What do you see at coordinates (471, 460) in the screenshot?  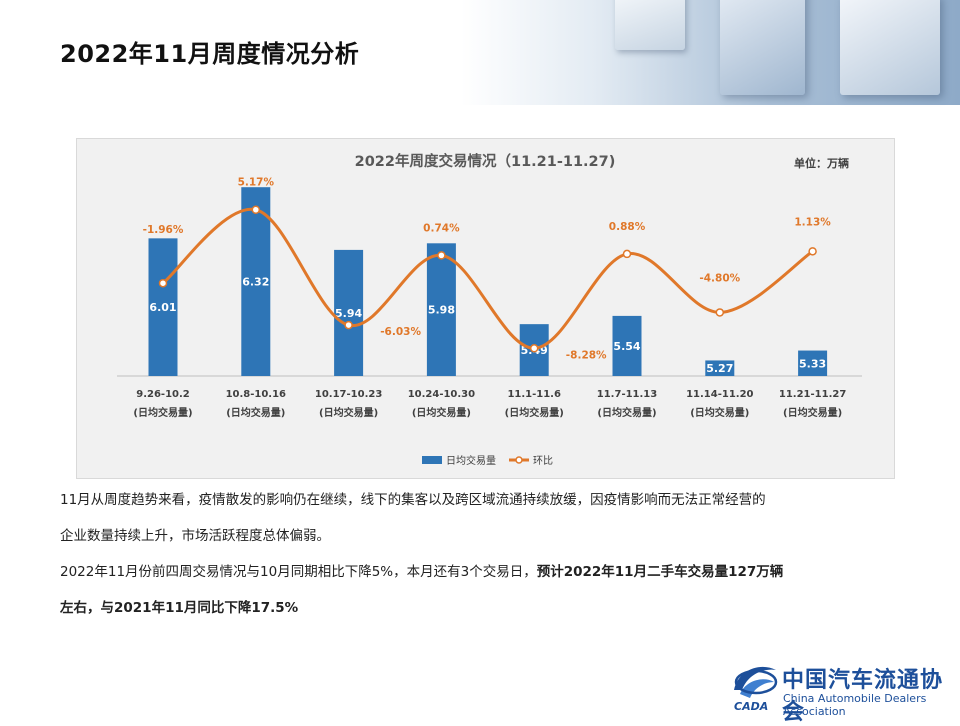 I see `legend-bar-label: 日均交易量` at bounding box center [471, 460].